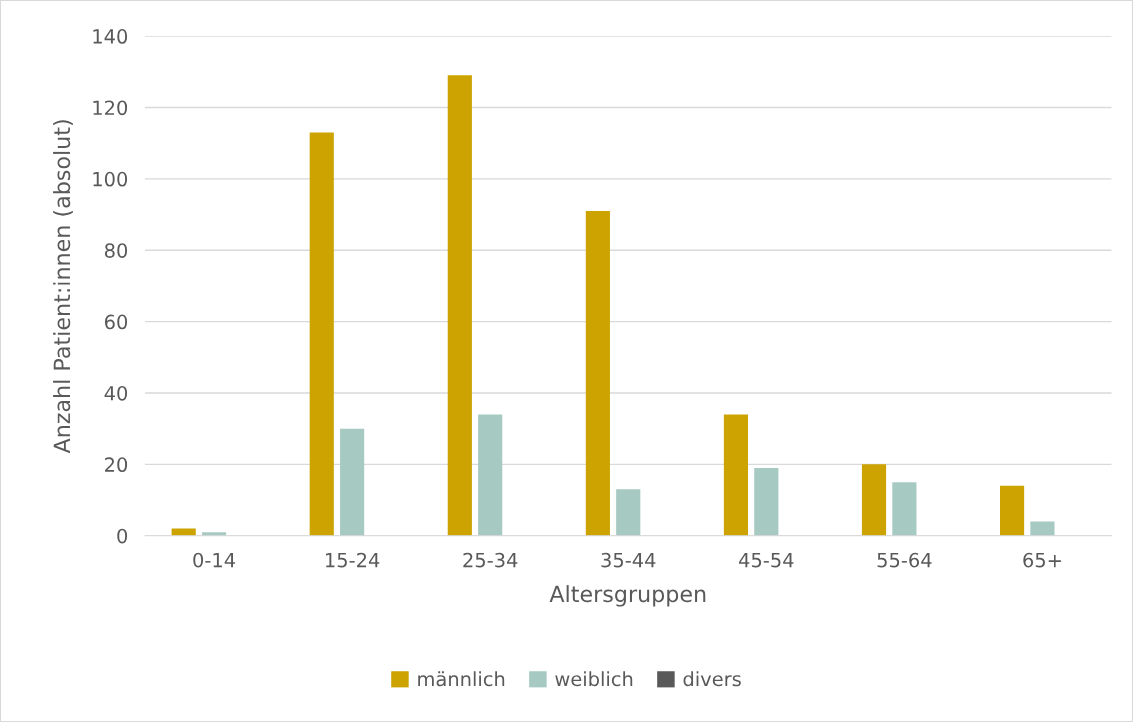 The height and width of the screenshot is (722, 1133). Describe the element at coordinates (490, 560) in the screenshot. I see `x-tick-label: 25-34` at that location.